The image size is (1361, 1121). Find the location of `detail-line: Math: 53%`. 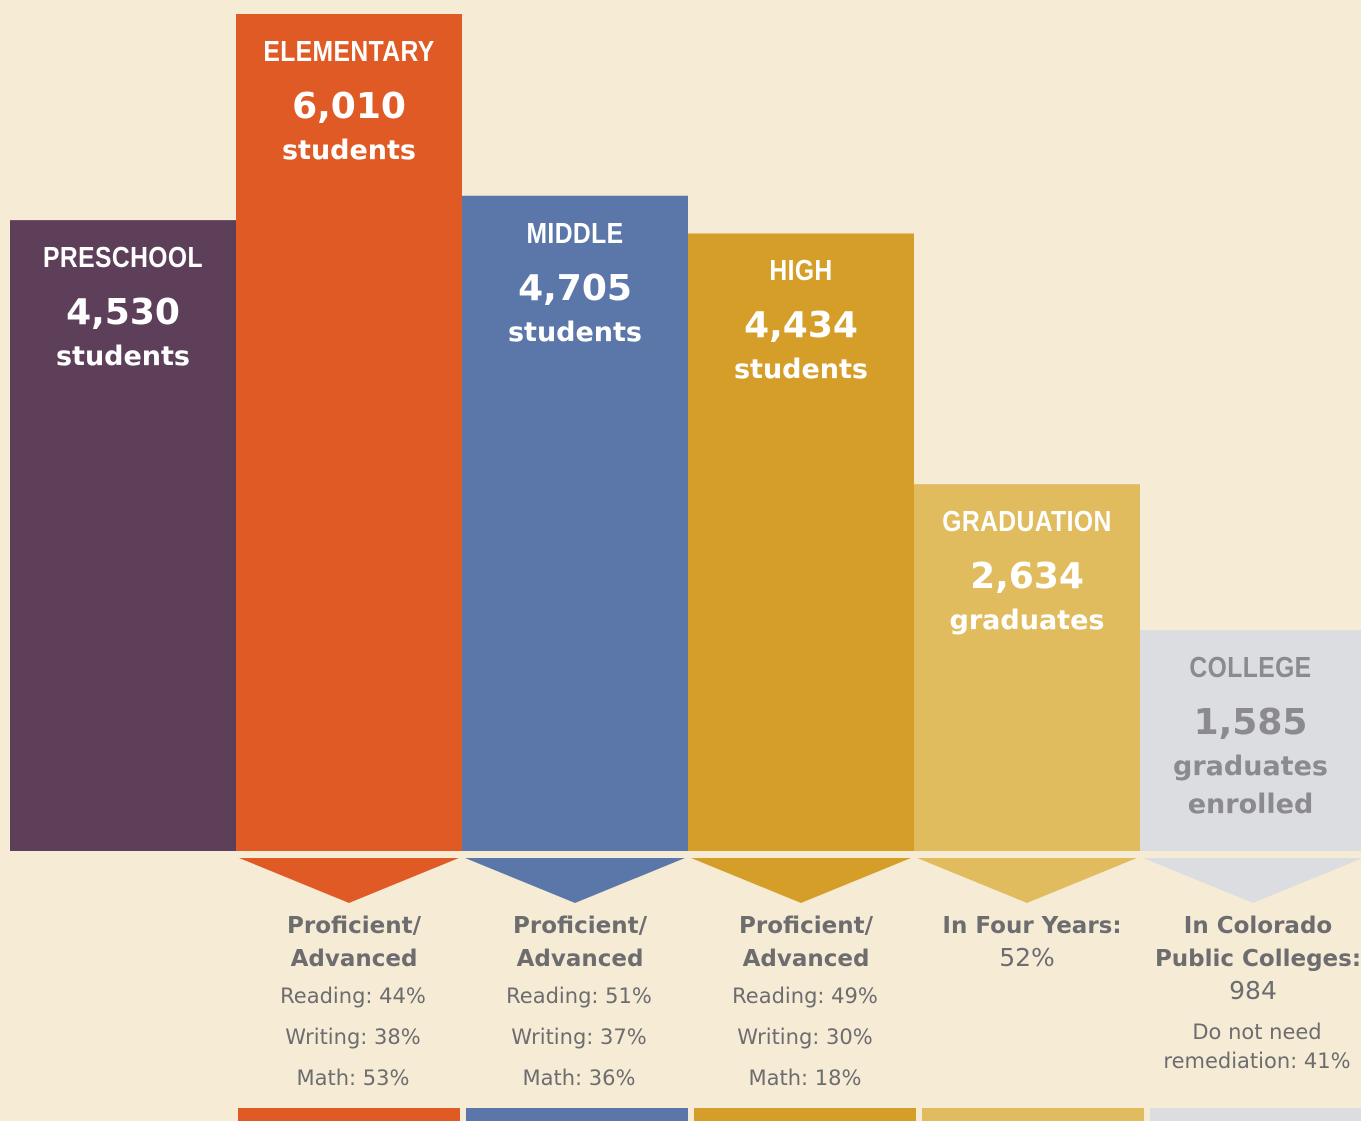

detail-line: Math: 53% is located at coordinates (353, 1078).